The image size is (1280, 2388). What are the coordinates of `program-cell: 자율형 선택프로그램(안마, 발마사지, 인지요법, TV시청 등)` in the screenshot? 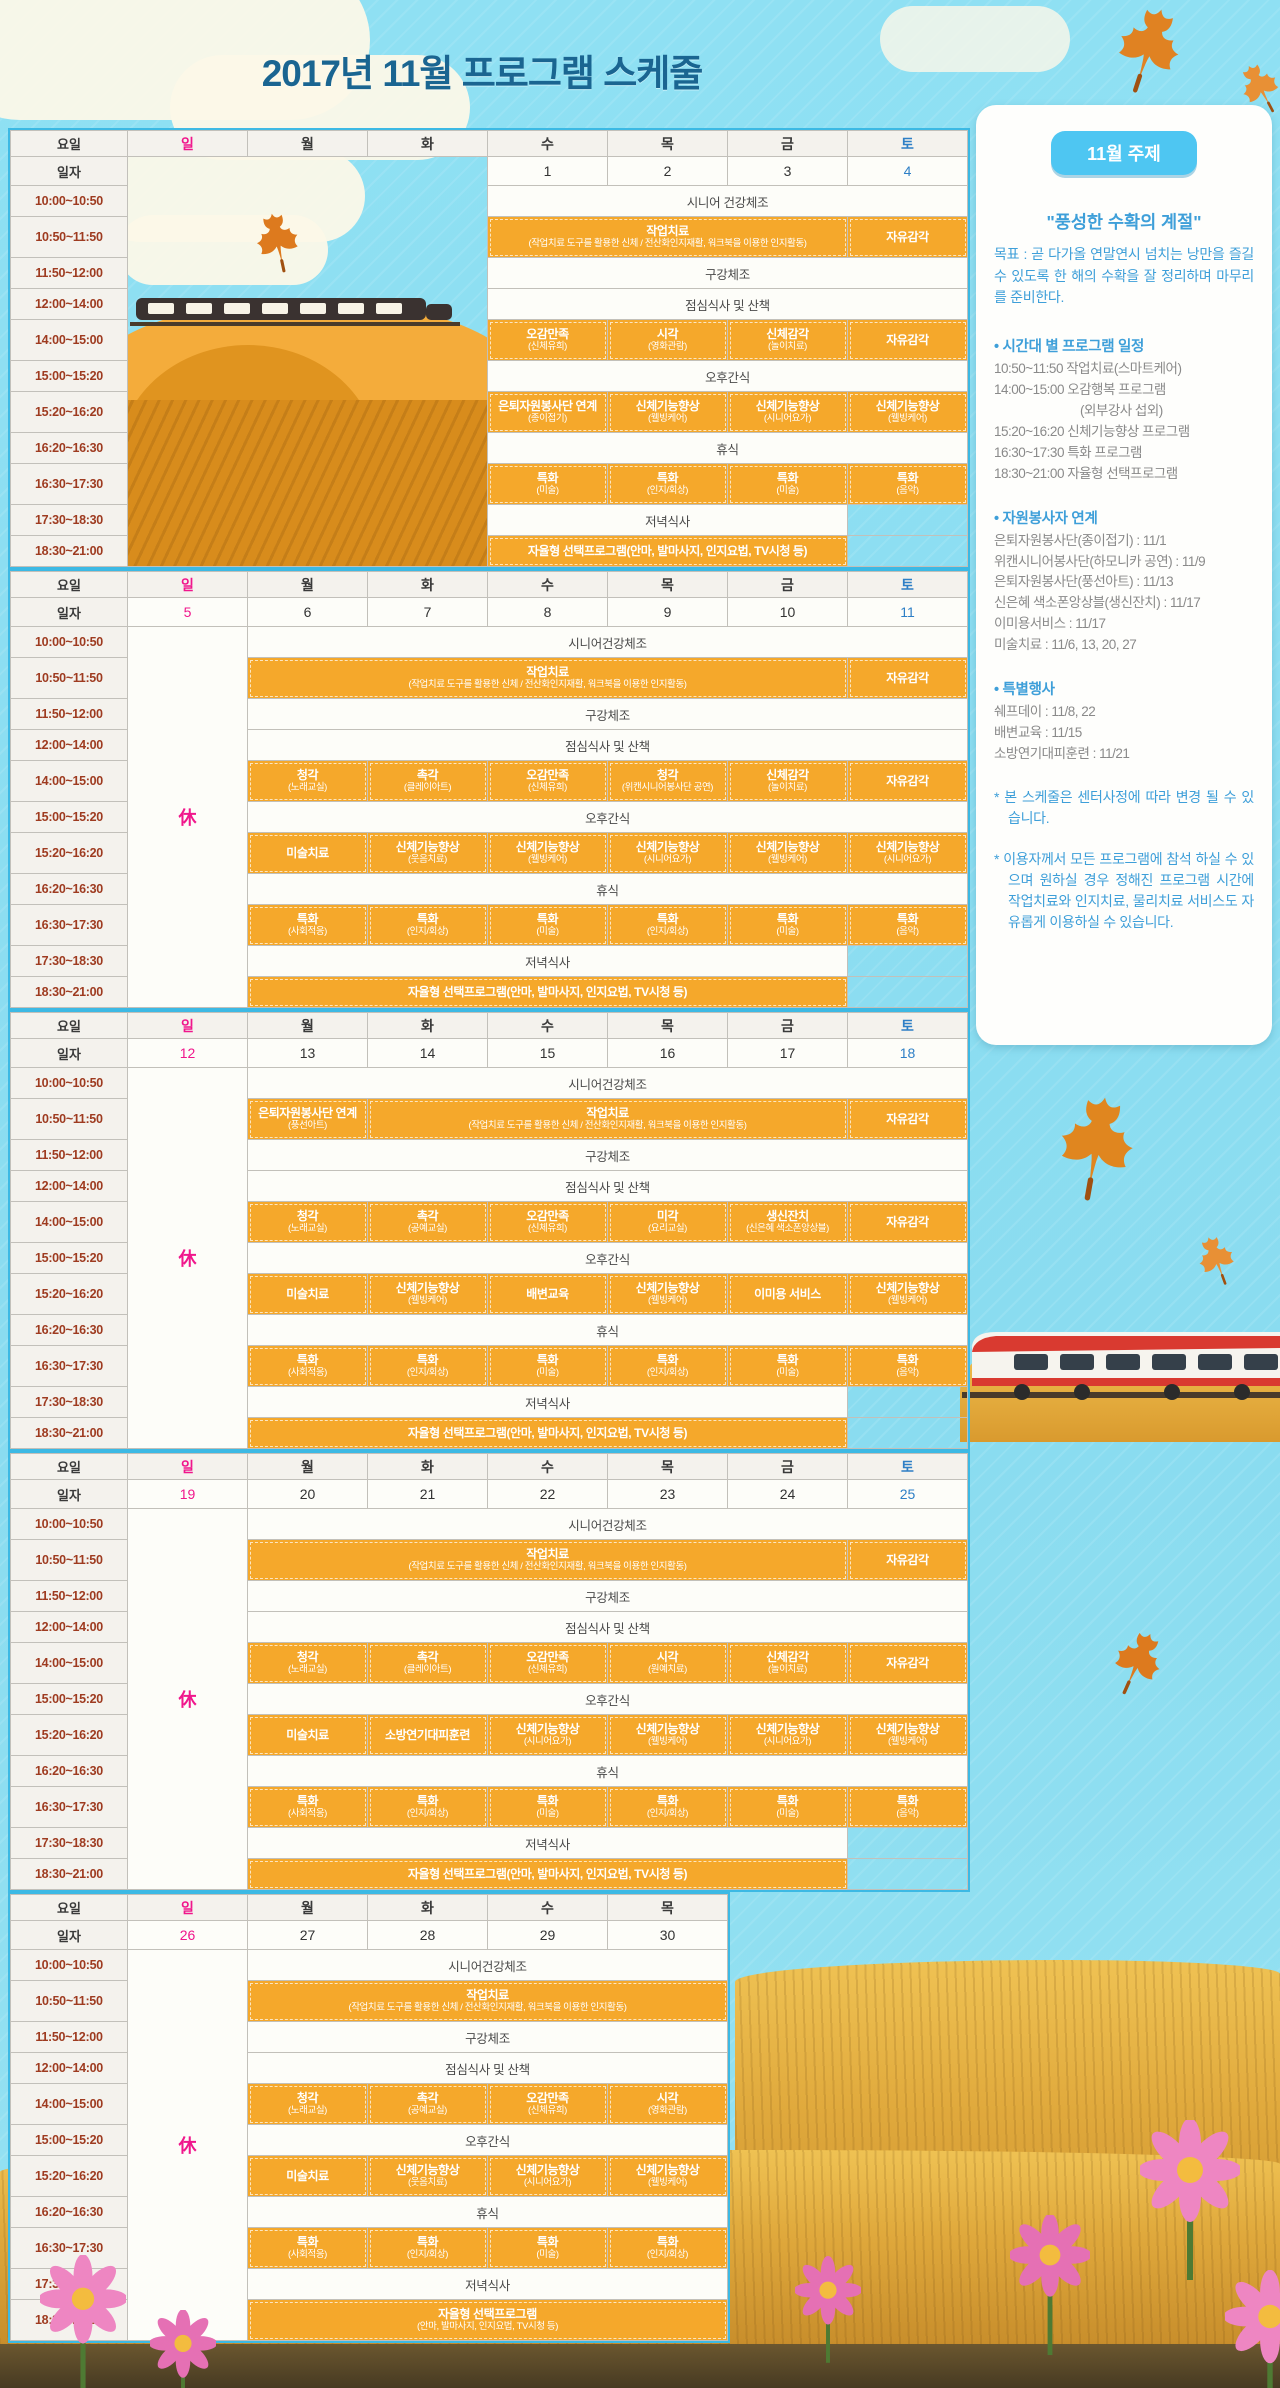 It's located at (667, 551).